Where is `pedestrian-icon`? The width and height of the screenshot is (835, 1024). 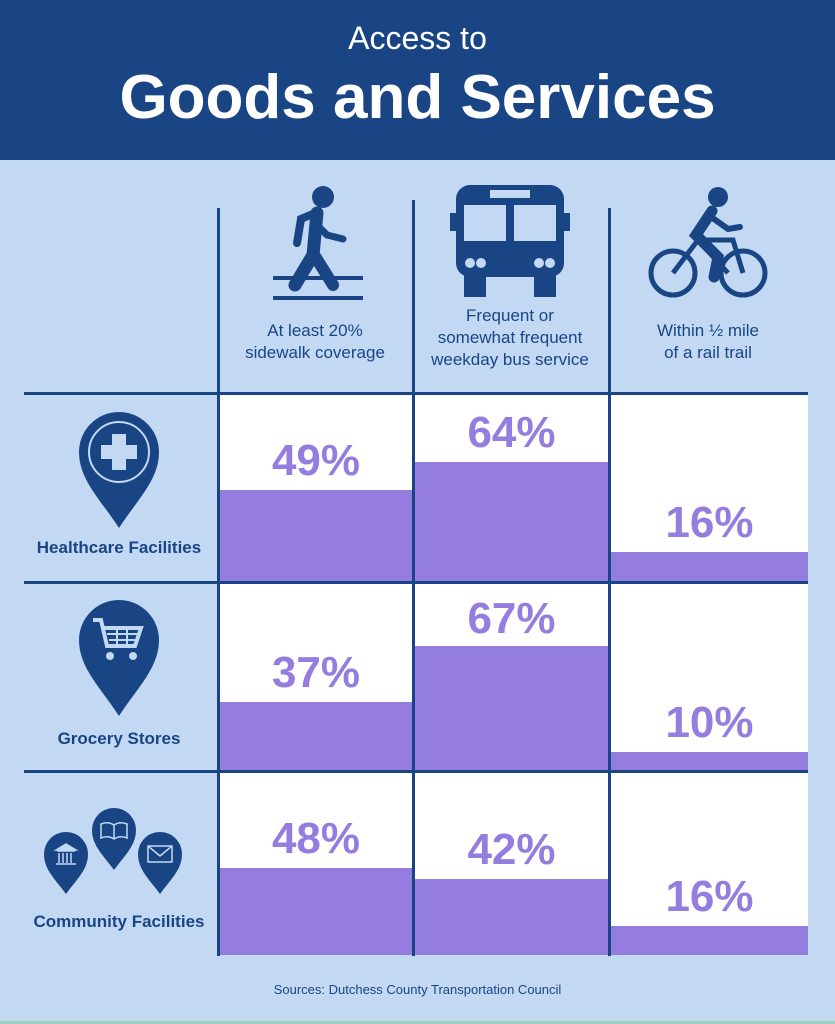
pedestrian-icon is located at coordinates (318, 243).